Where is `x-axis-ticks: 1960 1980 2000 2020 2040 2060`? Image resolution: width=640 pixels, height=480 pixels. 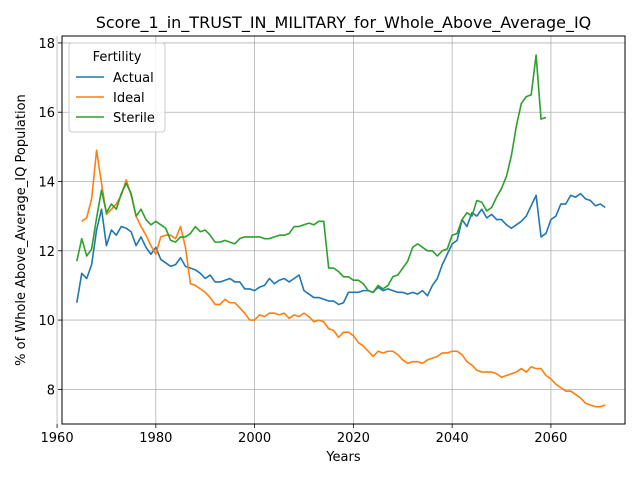 x-axis-ticks: 1960 1980 2000 2020 2040 2060 is located at coordinates (304, 435).